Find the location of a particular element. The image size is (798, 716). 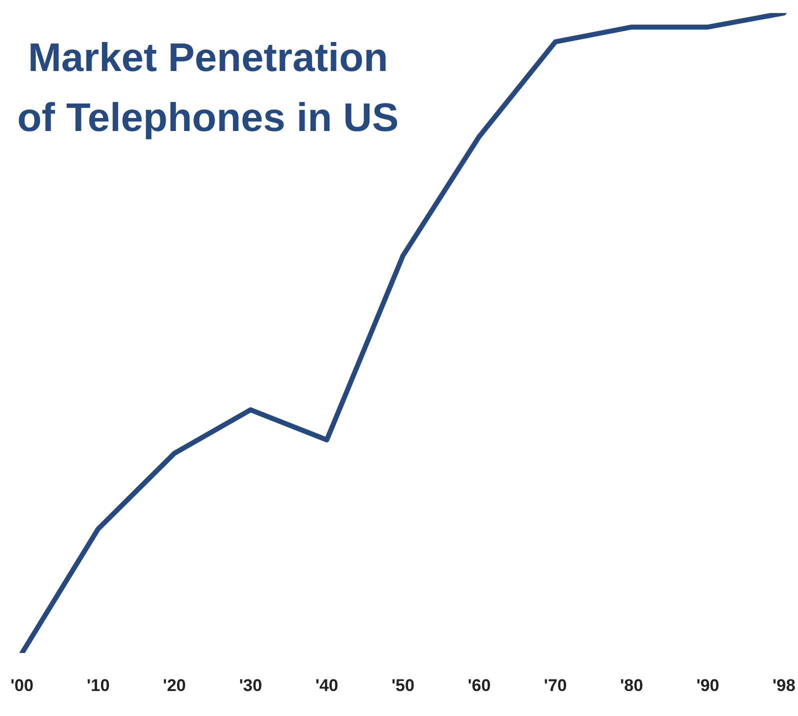

x-tick-label: '00 is located at coordinates (22, 686).